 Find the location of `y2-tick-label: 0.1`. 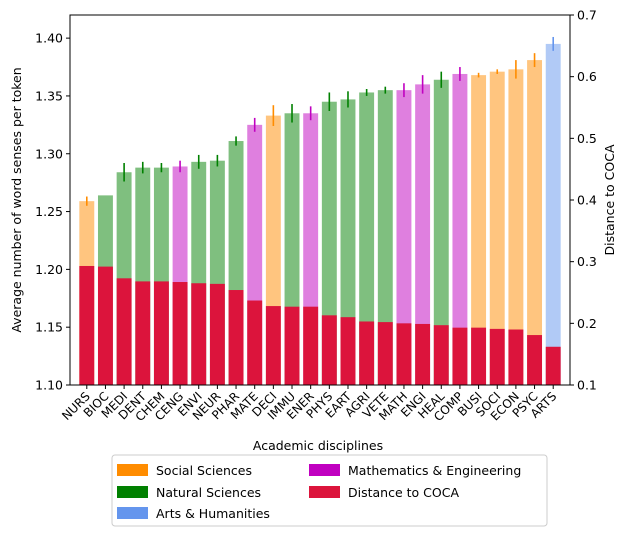

y2-tick-label: 0.1 is located at coordinates (587, 385).